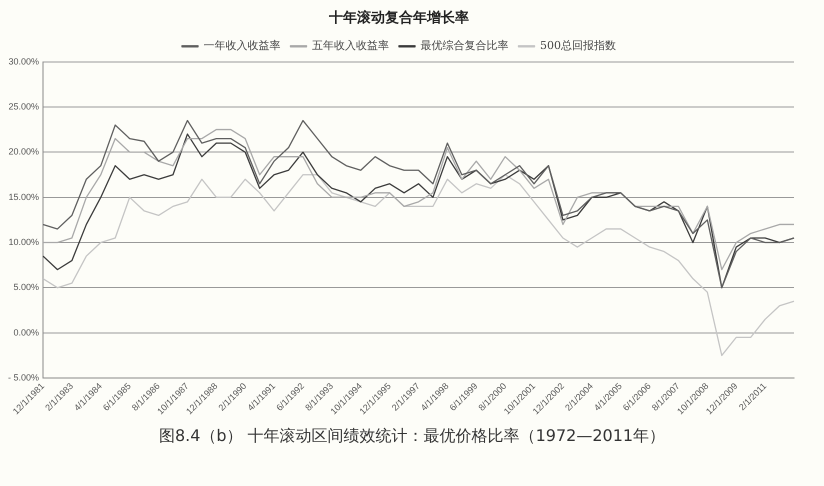 The height and width of the screenshot is (486, 824). I want to click on y-tick-label: - 5.00%, so click(24, 377).